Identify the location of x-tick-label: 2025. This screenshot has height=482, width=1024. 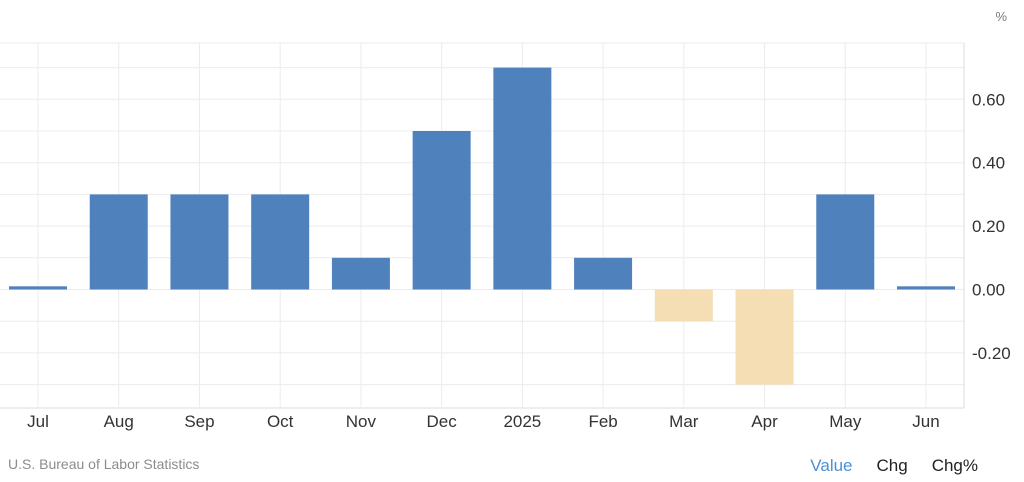
(522, 421).